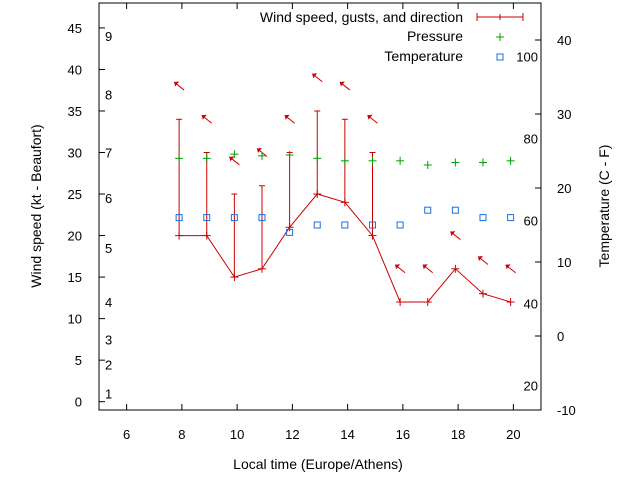 The image size is (640, 480). Describe the element at coordinates (527, 56) in the screenshot. I see `fahrenheit-label: 100` at that location.